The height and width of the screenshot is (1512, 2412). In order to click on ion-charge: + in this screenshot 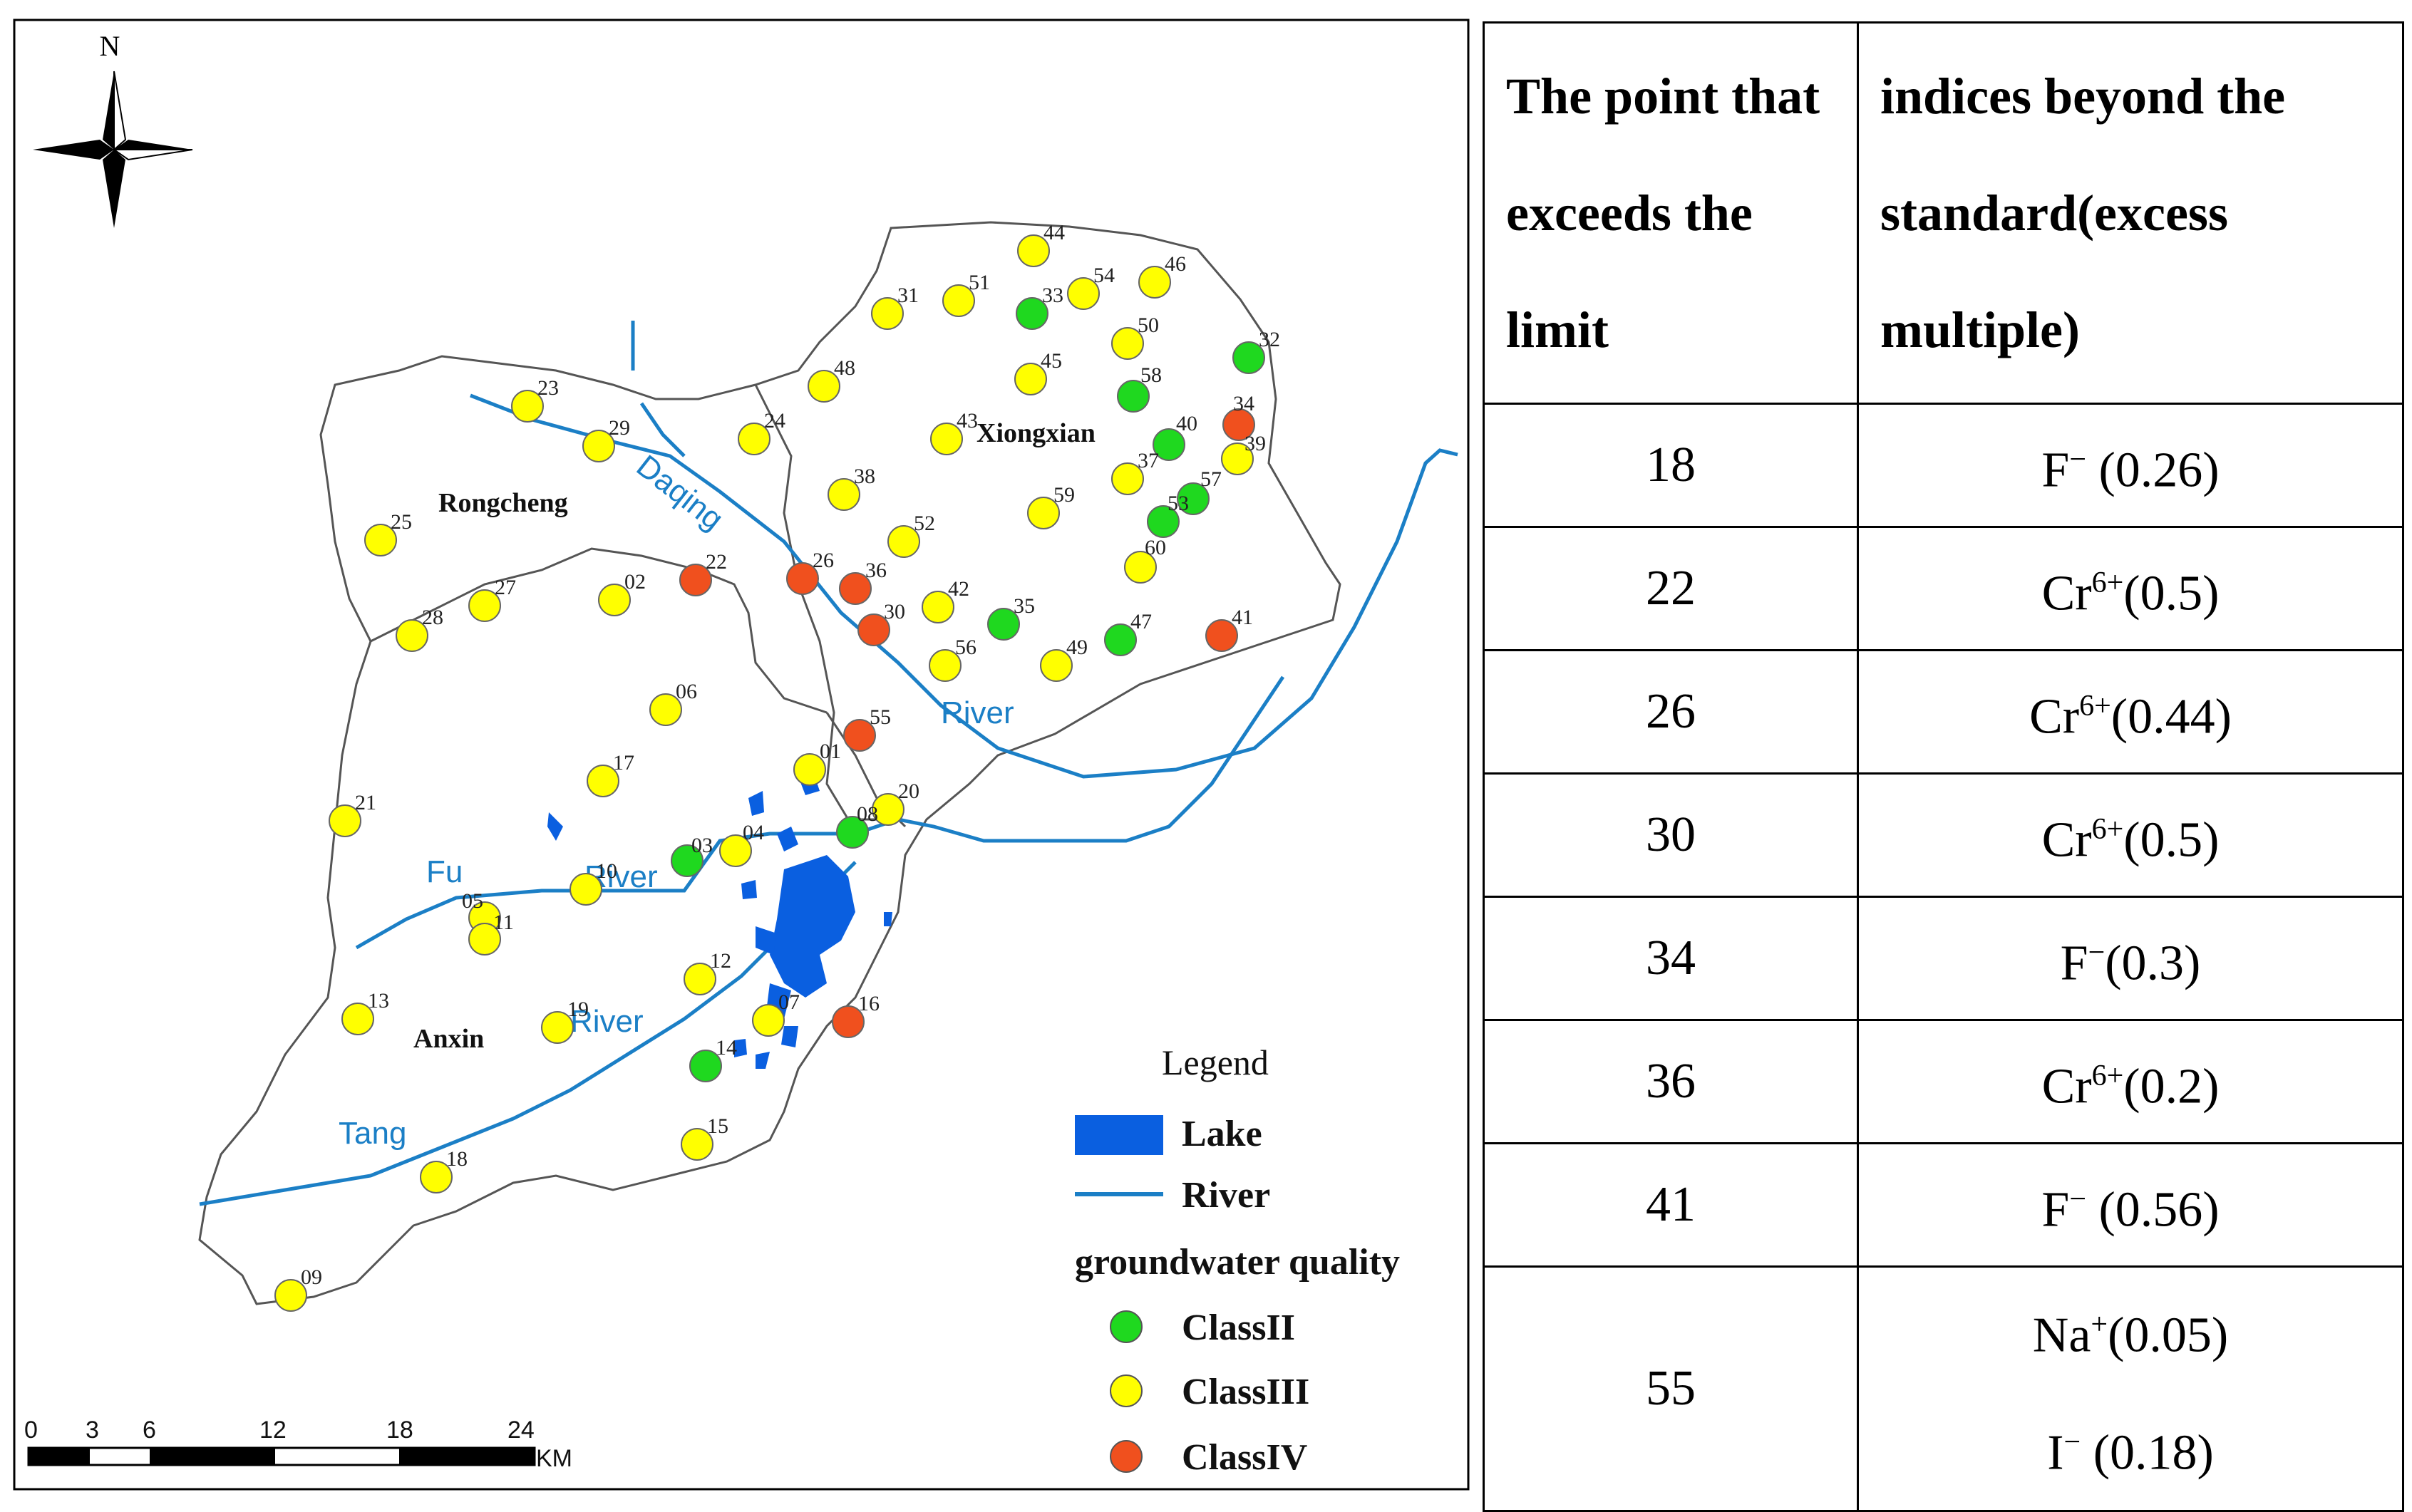, I will do `click(2099, 1324)`.